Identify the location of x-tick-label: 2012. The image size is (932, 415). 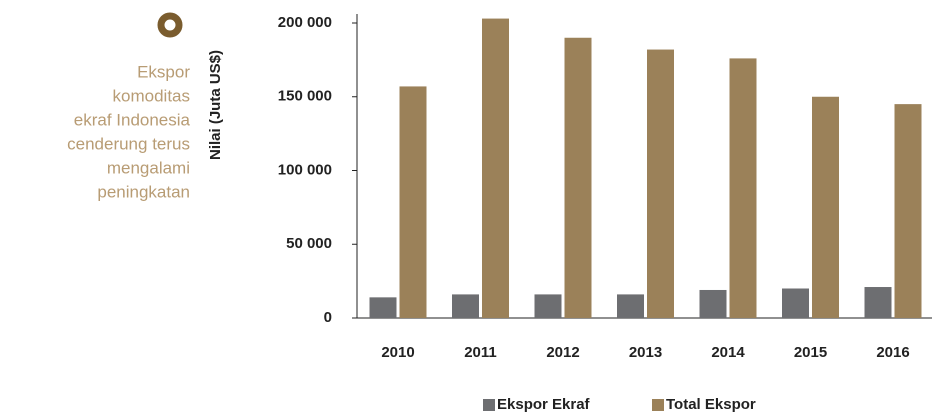
(562, 352).